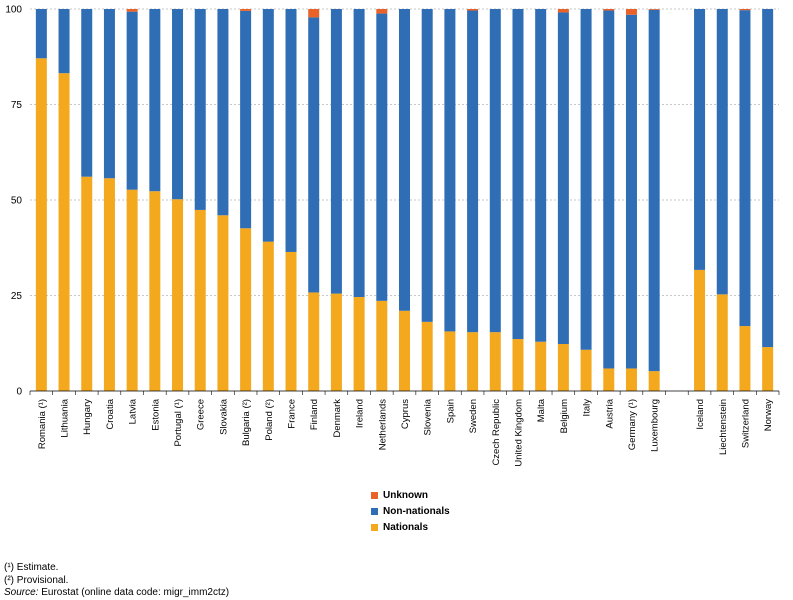  I want to click on legend-item-non-nationals: Non-nationals, so click(410, 511).